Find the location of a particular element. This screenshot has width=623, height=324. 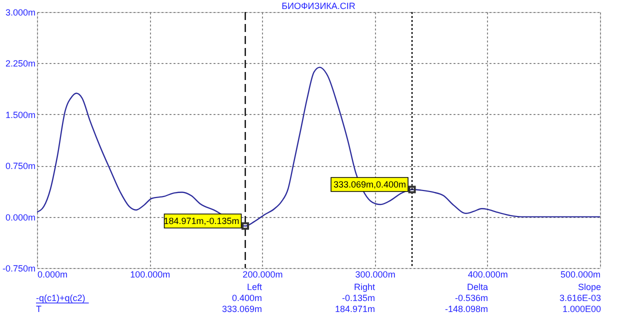

x-tick-label: 0.000m is located at coordinates (53, 275).